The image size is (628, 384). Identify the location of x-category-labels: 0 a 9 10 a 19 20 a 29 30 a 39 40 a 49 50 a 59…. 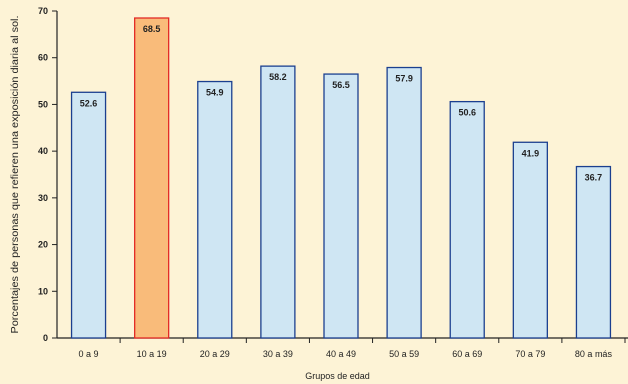
(352, 348).